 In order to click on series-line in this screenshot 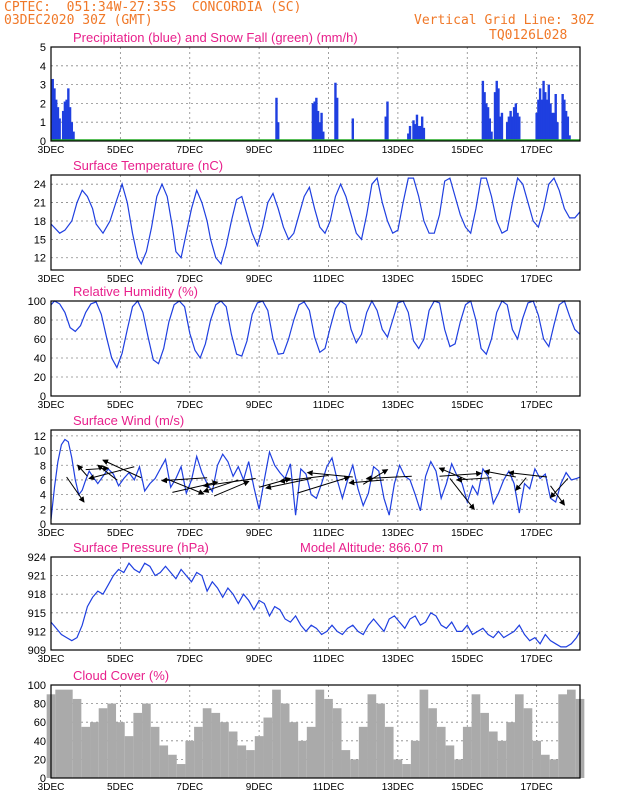, I will do `click(315, 479)`.